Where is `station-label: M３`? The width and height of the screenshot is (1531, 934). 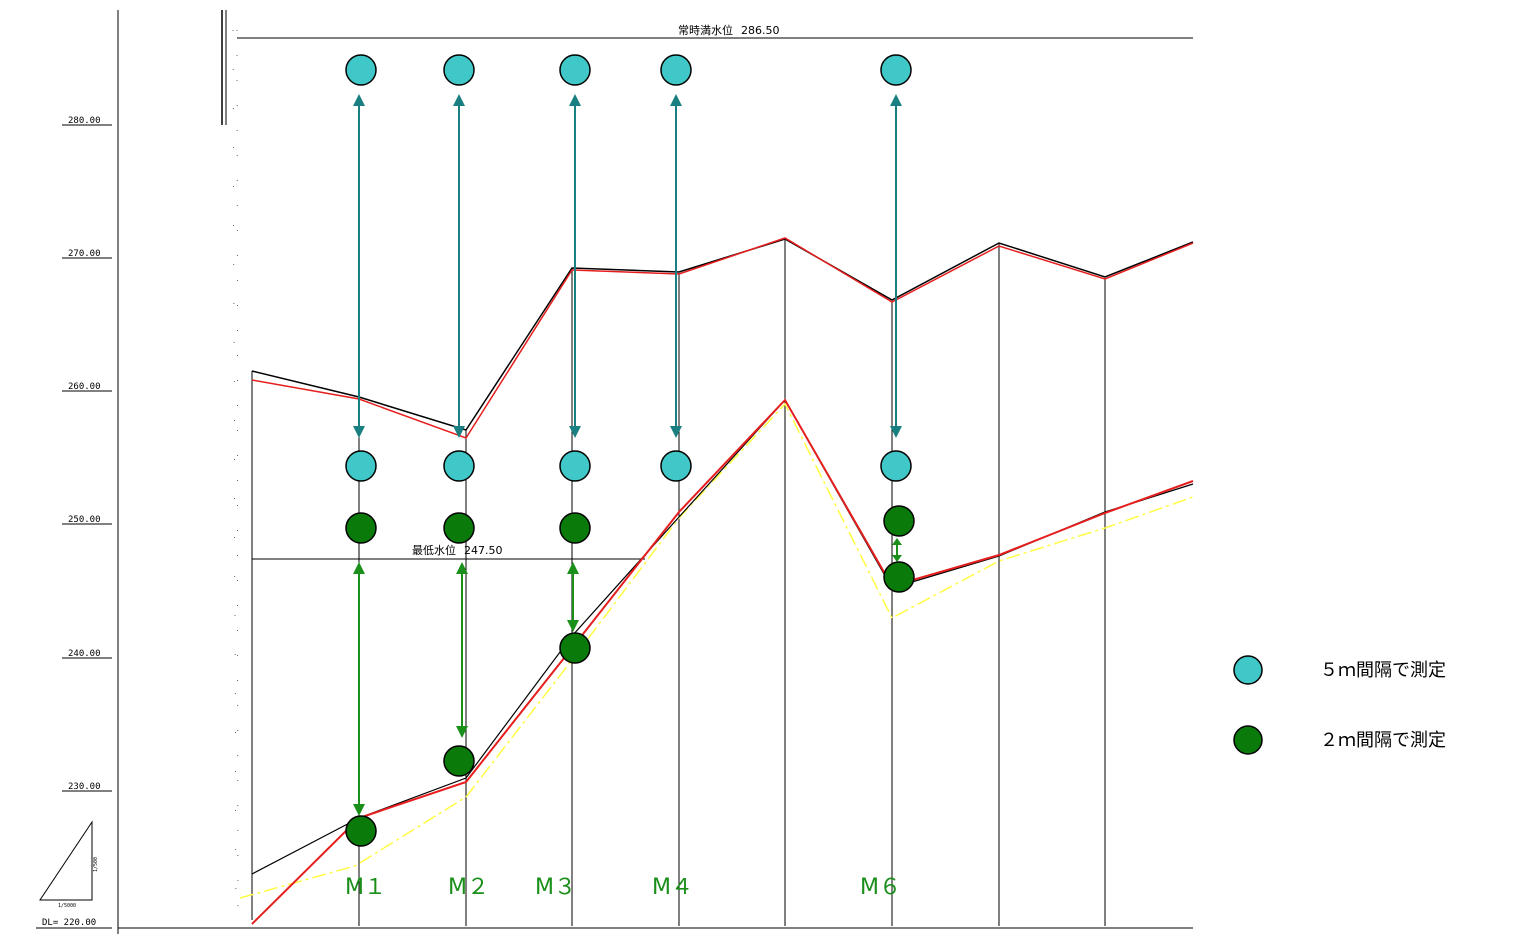 station-label: M３ is located at coordinates (555, 887).